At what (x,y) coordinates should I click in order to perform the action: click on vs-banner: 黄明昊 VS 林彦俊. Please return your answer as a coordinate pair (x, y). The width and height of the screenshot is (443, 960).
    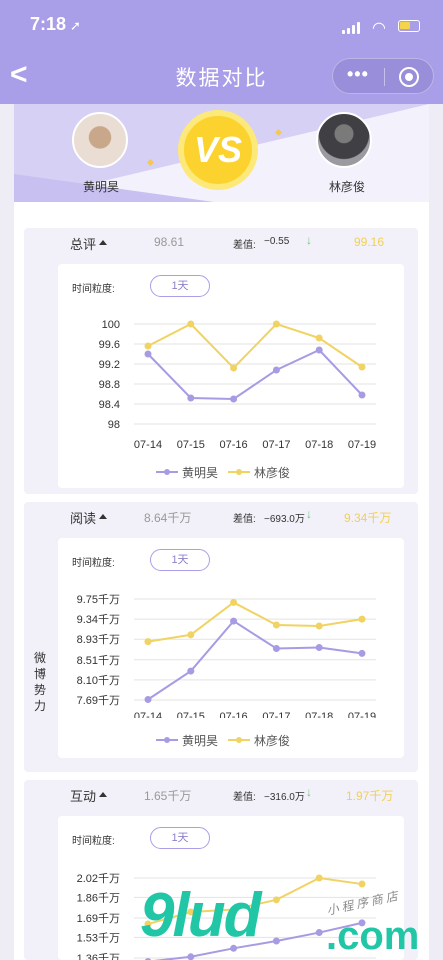
    Looking at the image, I should click on (221, 153).